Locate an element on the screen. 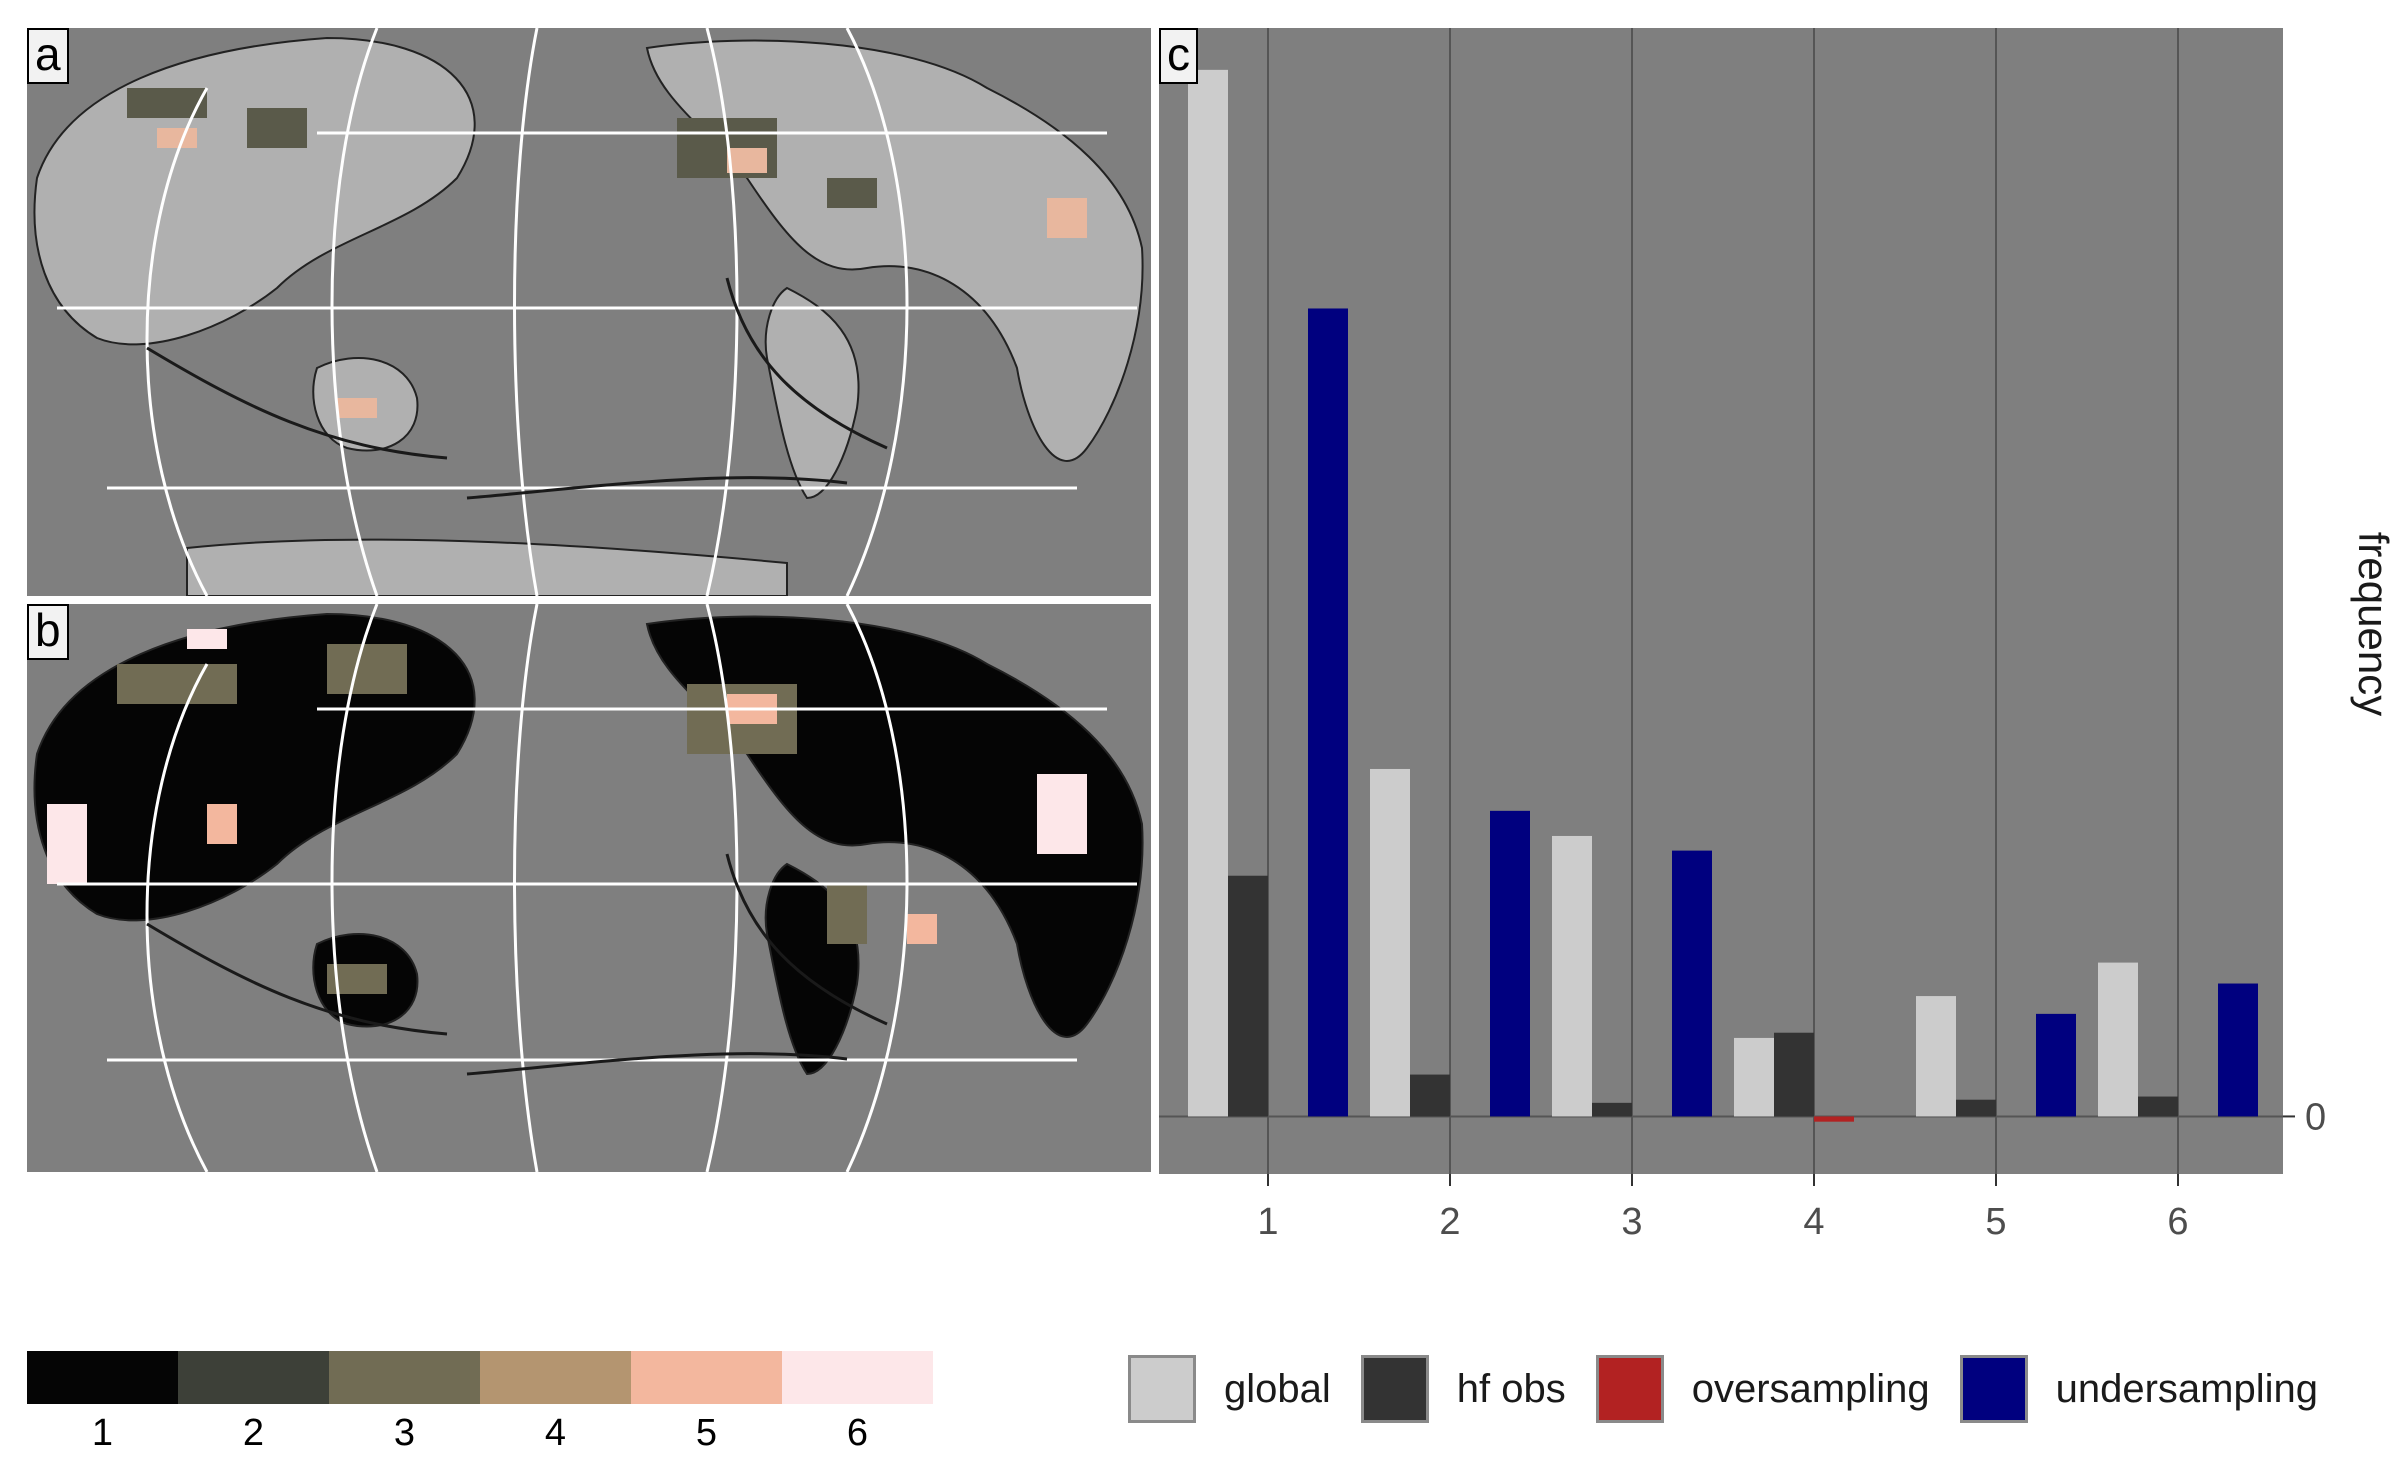 The image size is (2400, 1470). color-scale-label: 1 is located at coordinates (102, 1433).